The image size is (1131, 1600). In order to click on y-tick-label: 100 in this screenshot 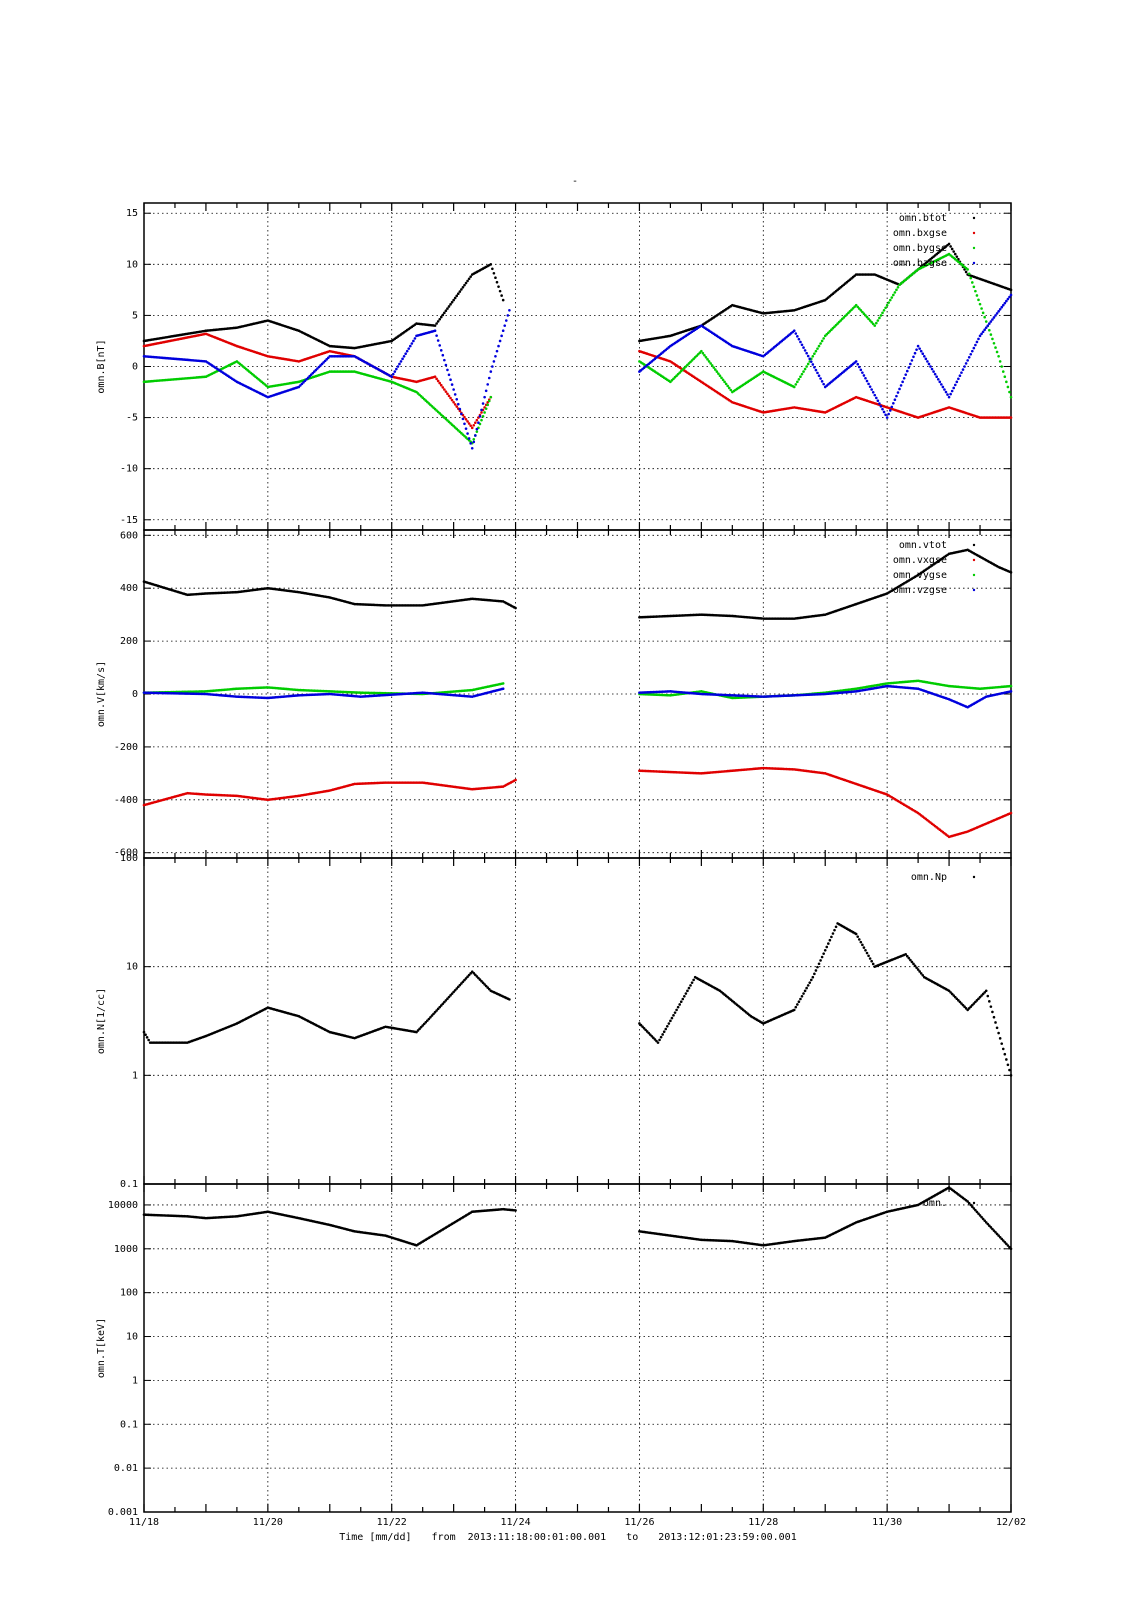, I will do `click(129, 1293)`.